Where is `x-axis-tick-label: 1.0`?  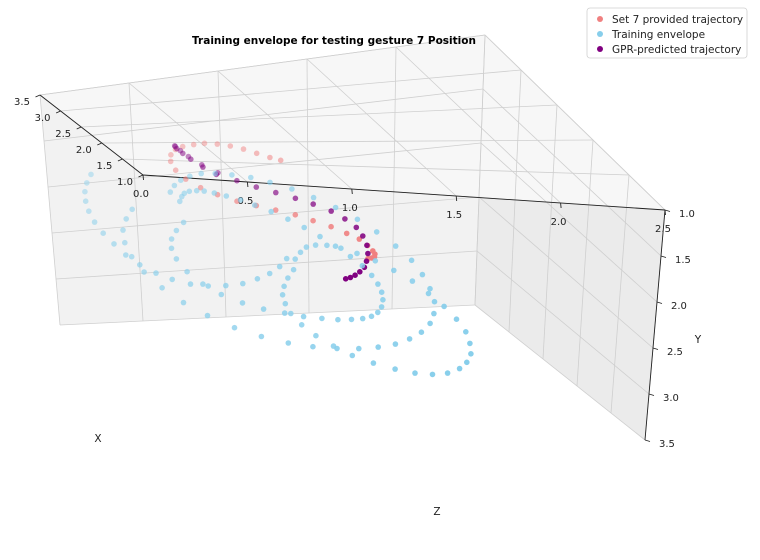 x-axis-tick-label: 1.0 is located at coordinates (125, 182).